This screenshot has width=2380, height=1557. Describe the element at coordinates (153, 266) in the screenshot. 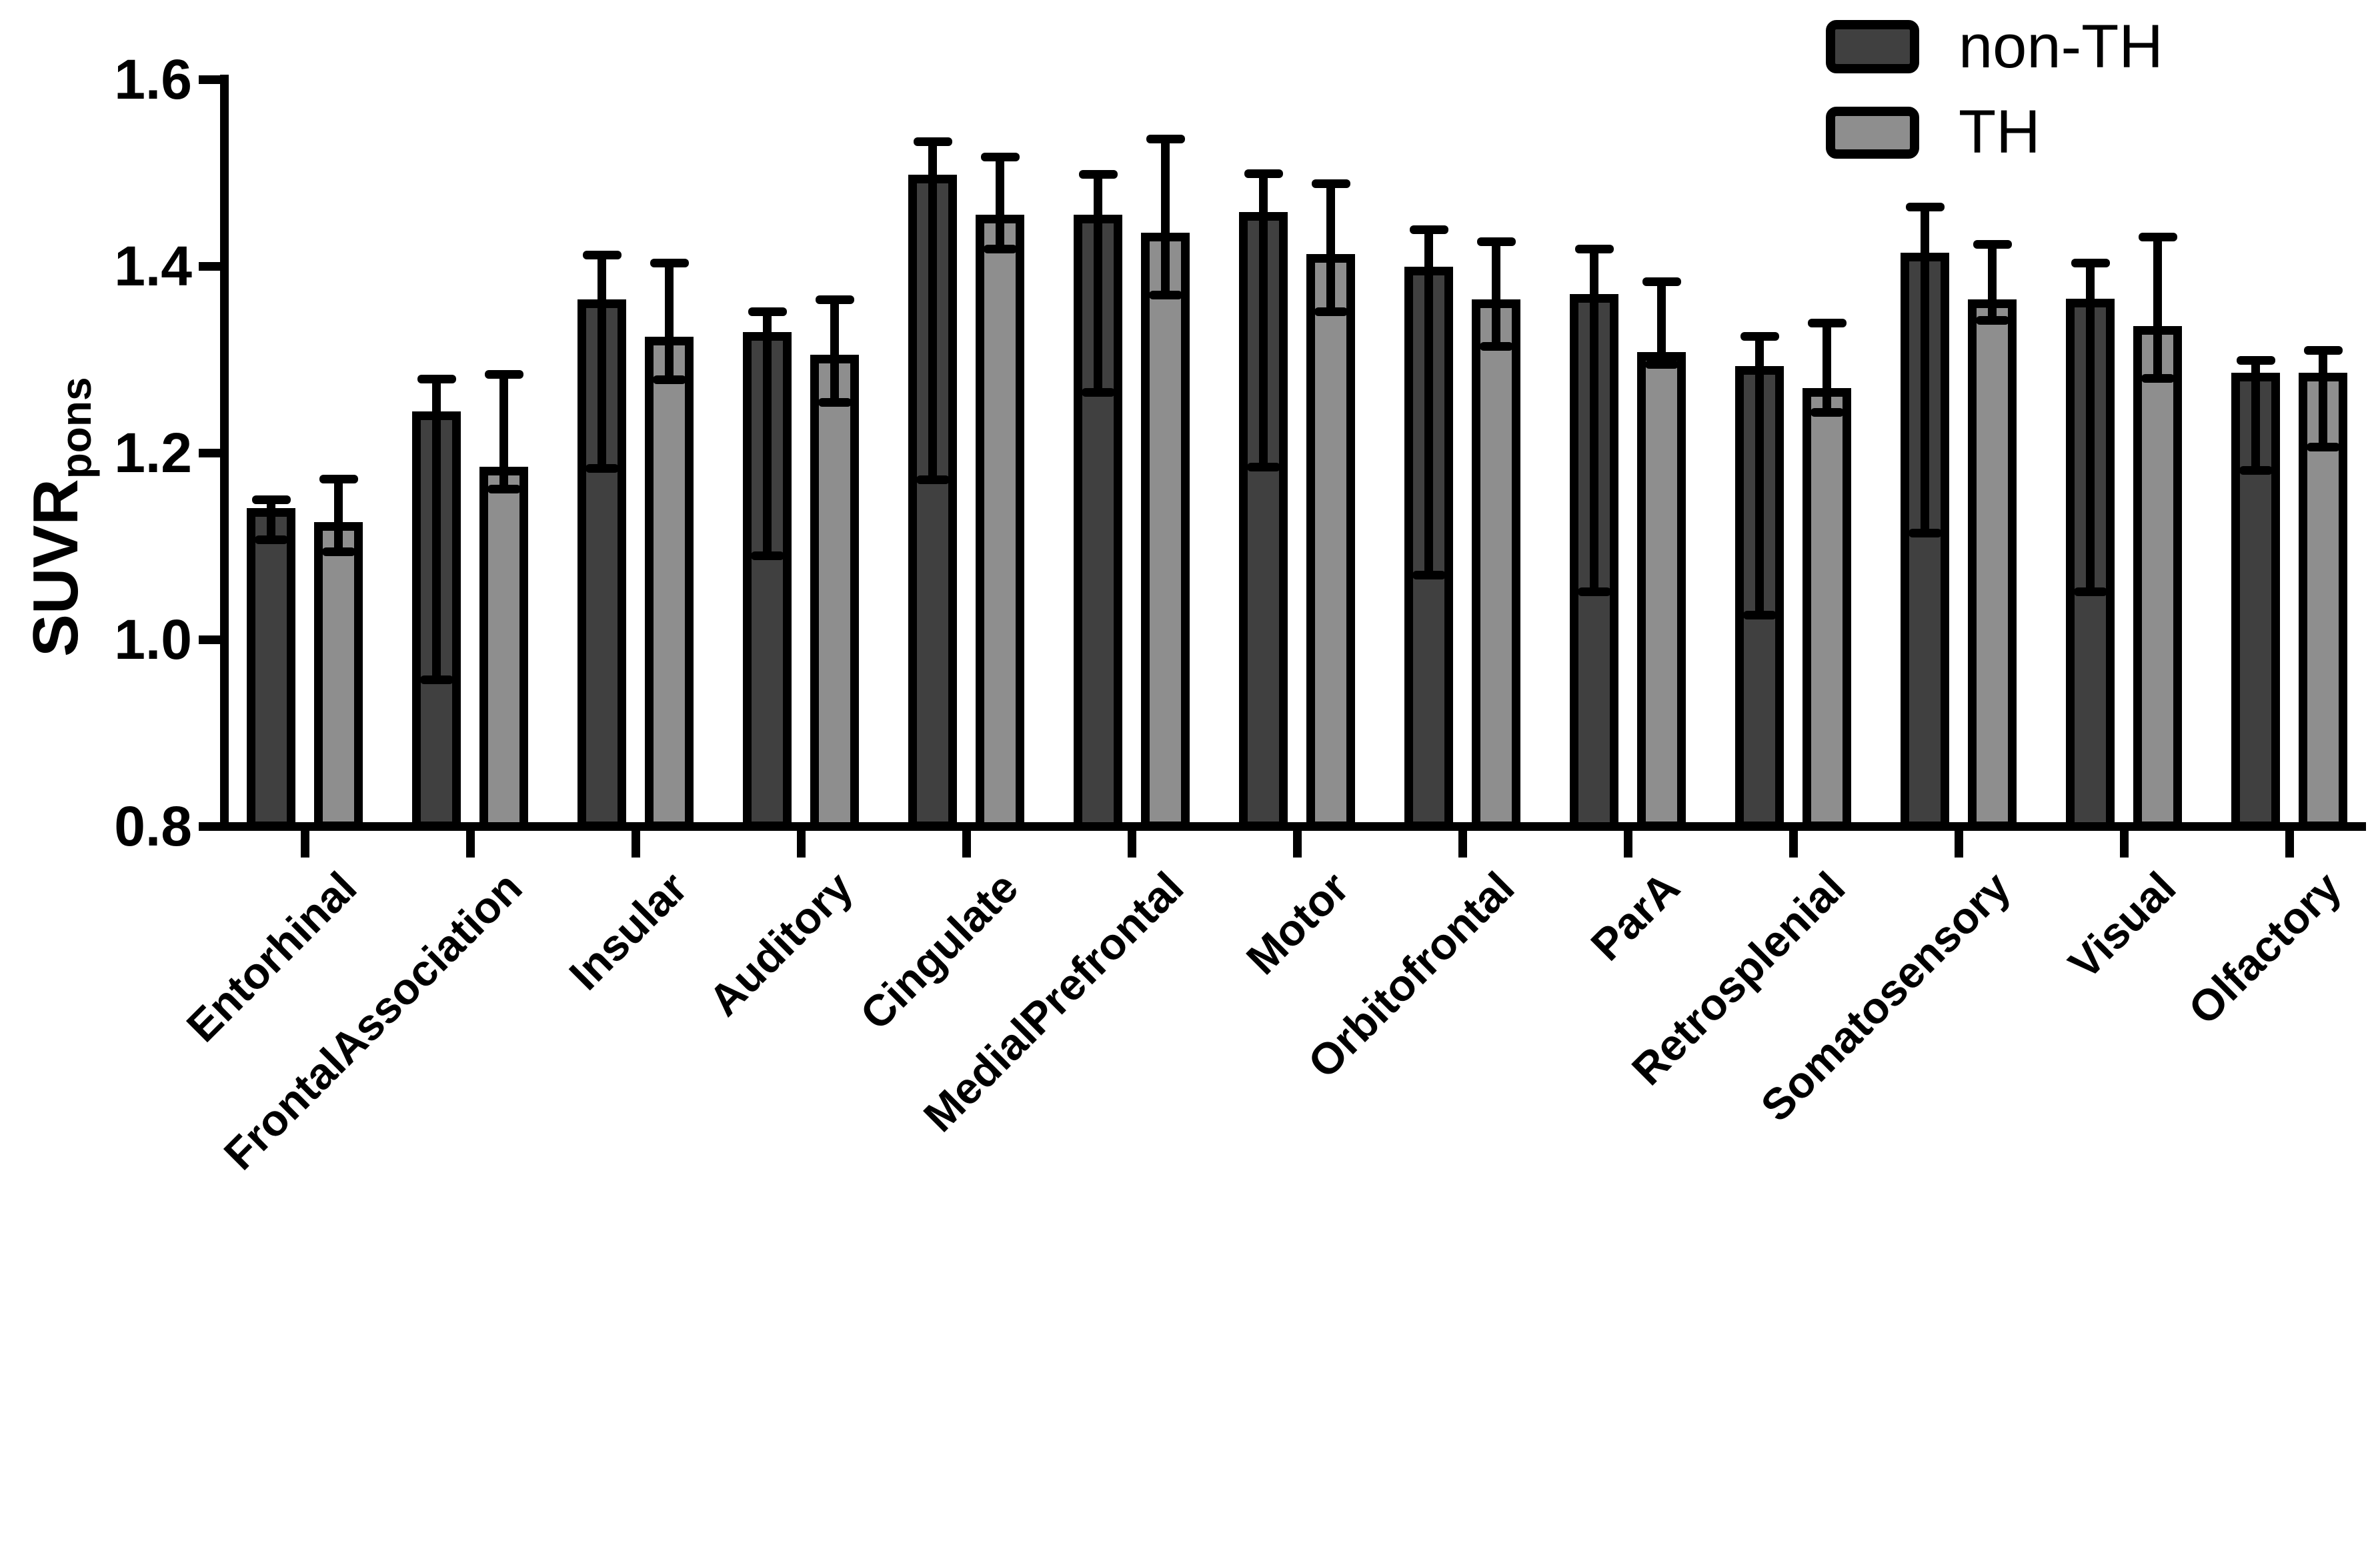

I see `y-tick-label: 1.4` at that location.